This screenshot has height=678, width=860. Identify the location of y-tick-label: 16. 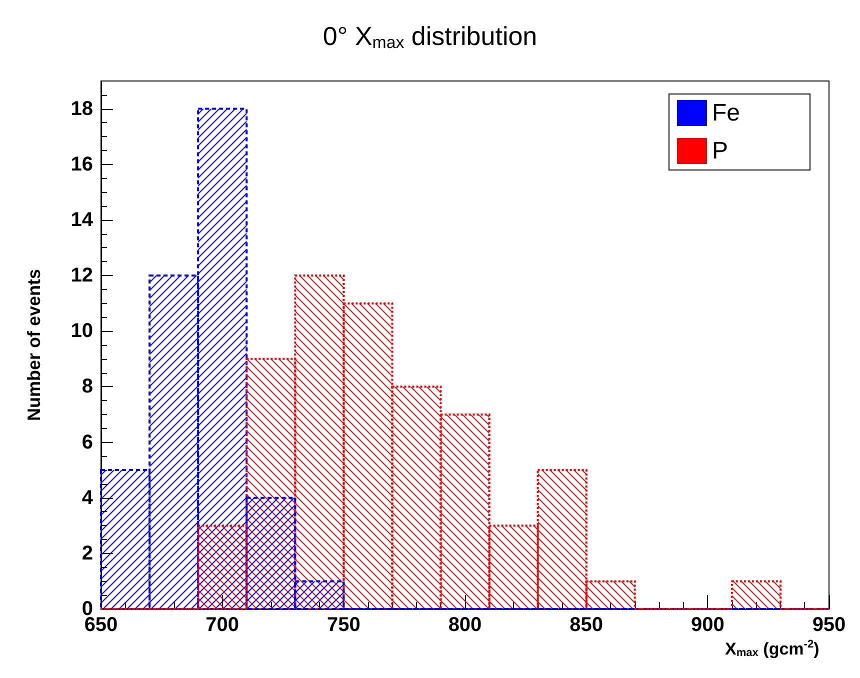
(81, 164).